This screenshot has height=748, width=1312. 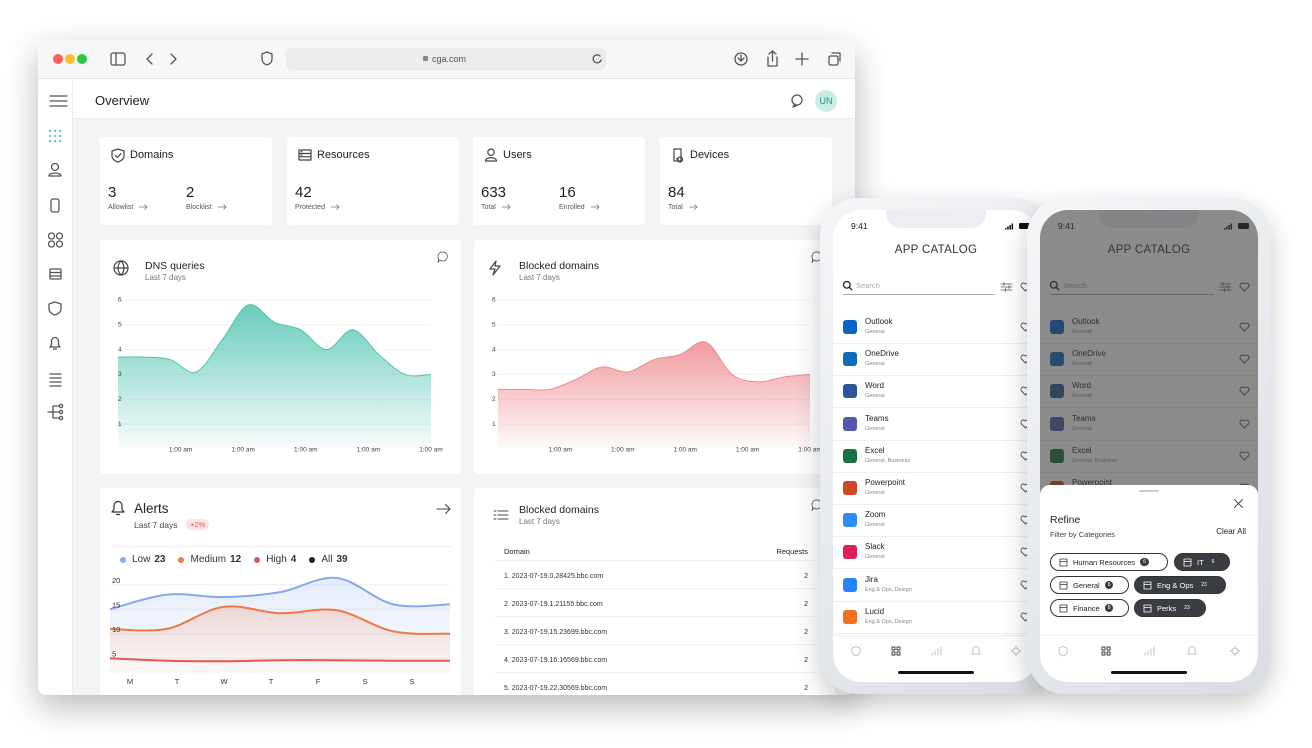 I want to click on sidebar, so click(x=55, y=387).